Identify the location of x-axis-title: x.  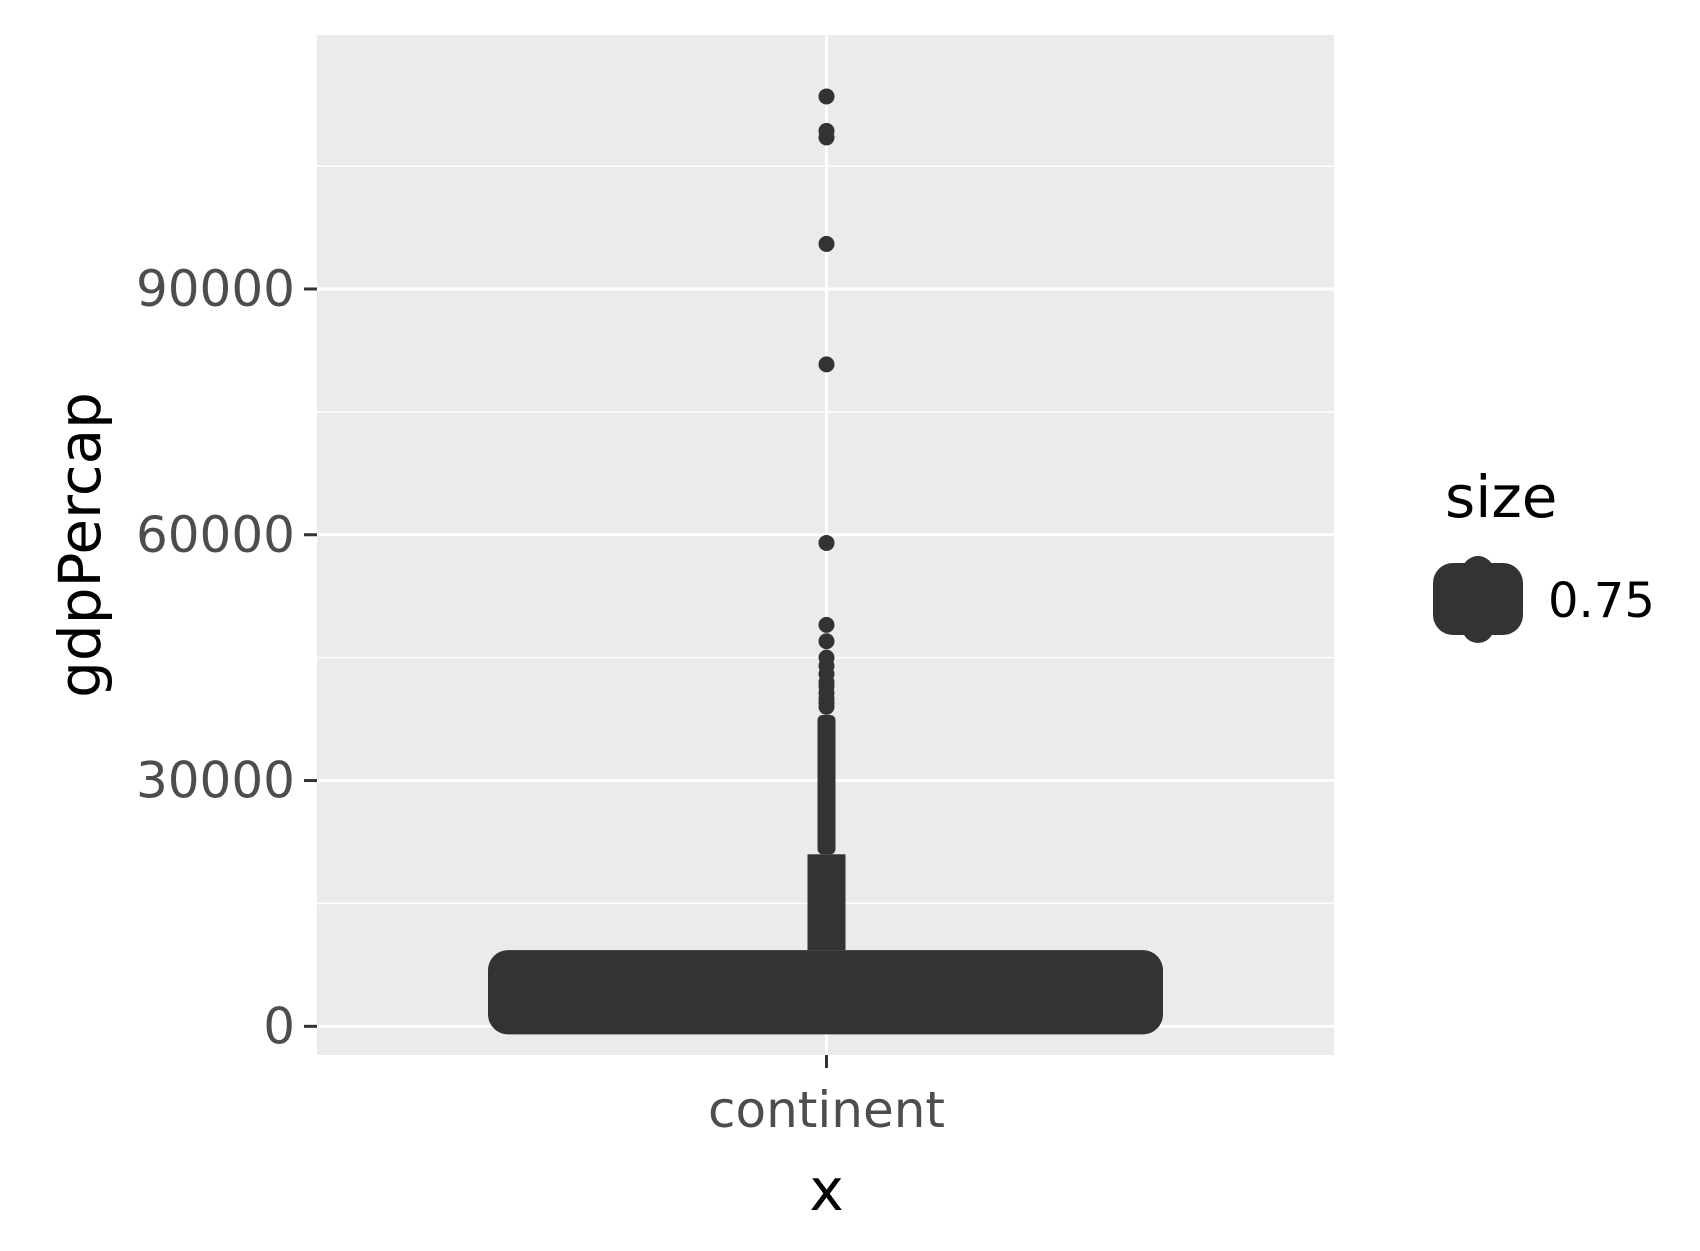
(826, 1190).